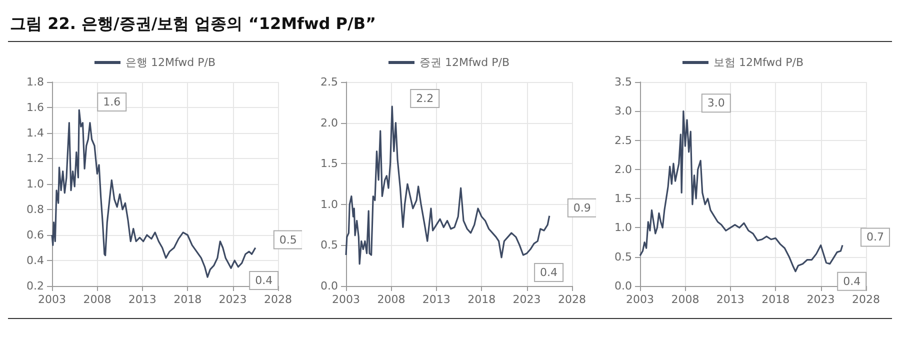 This screenshot has height=345, width=900. Describe the element at coordinates (35, 209) in the screenshot. I see `y-tick-label: 0.8` at that location.